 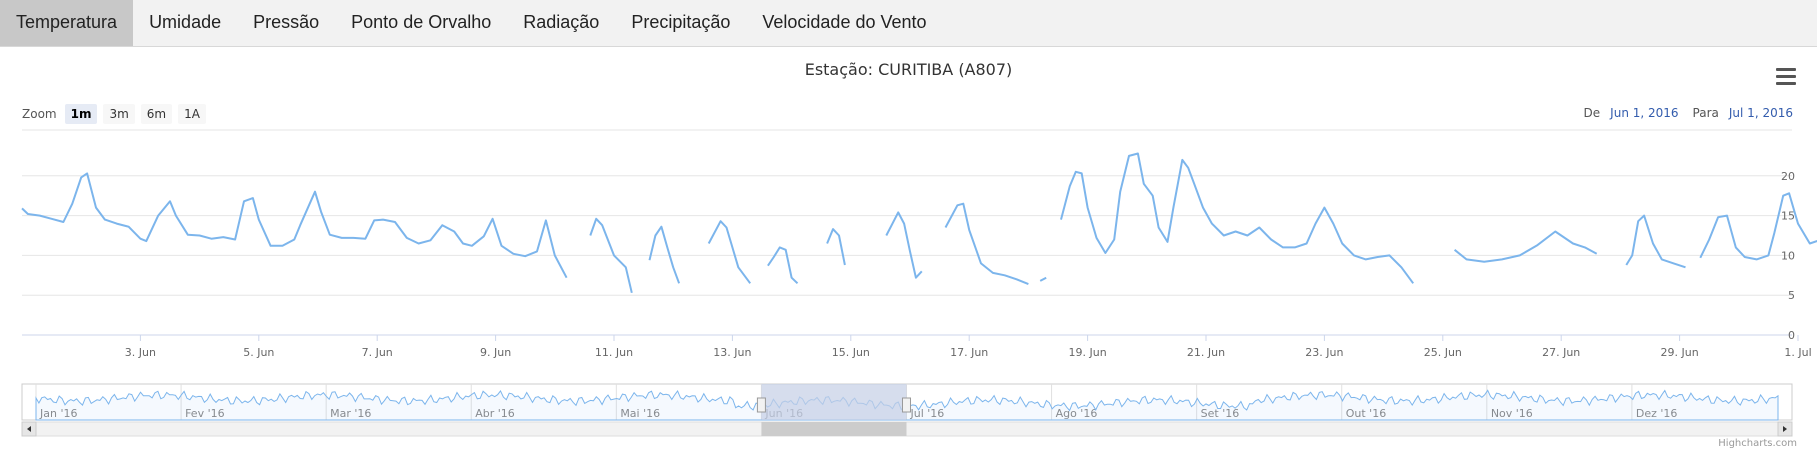 I want to click on navigator-handle-left, so click(x=761, y=405).